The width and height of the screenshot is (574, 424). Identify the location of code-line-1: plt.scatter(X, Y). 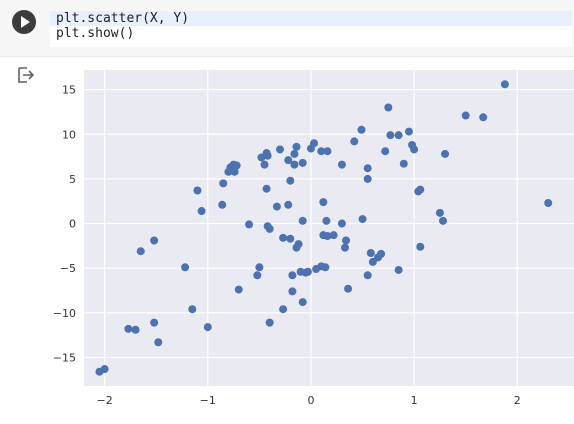
(311, 18).